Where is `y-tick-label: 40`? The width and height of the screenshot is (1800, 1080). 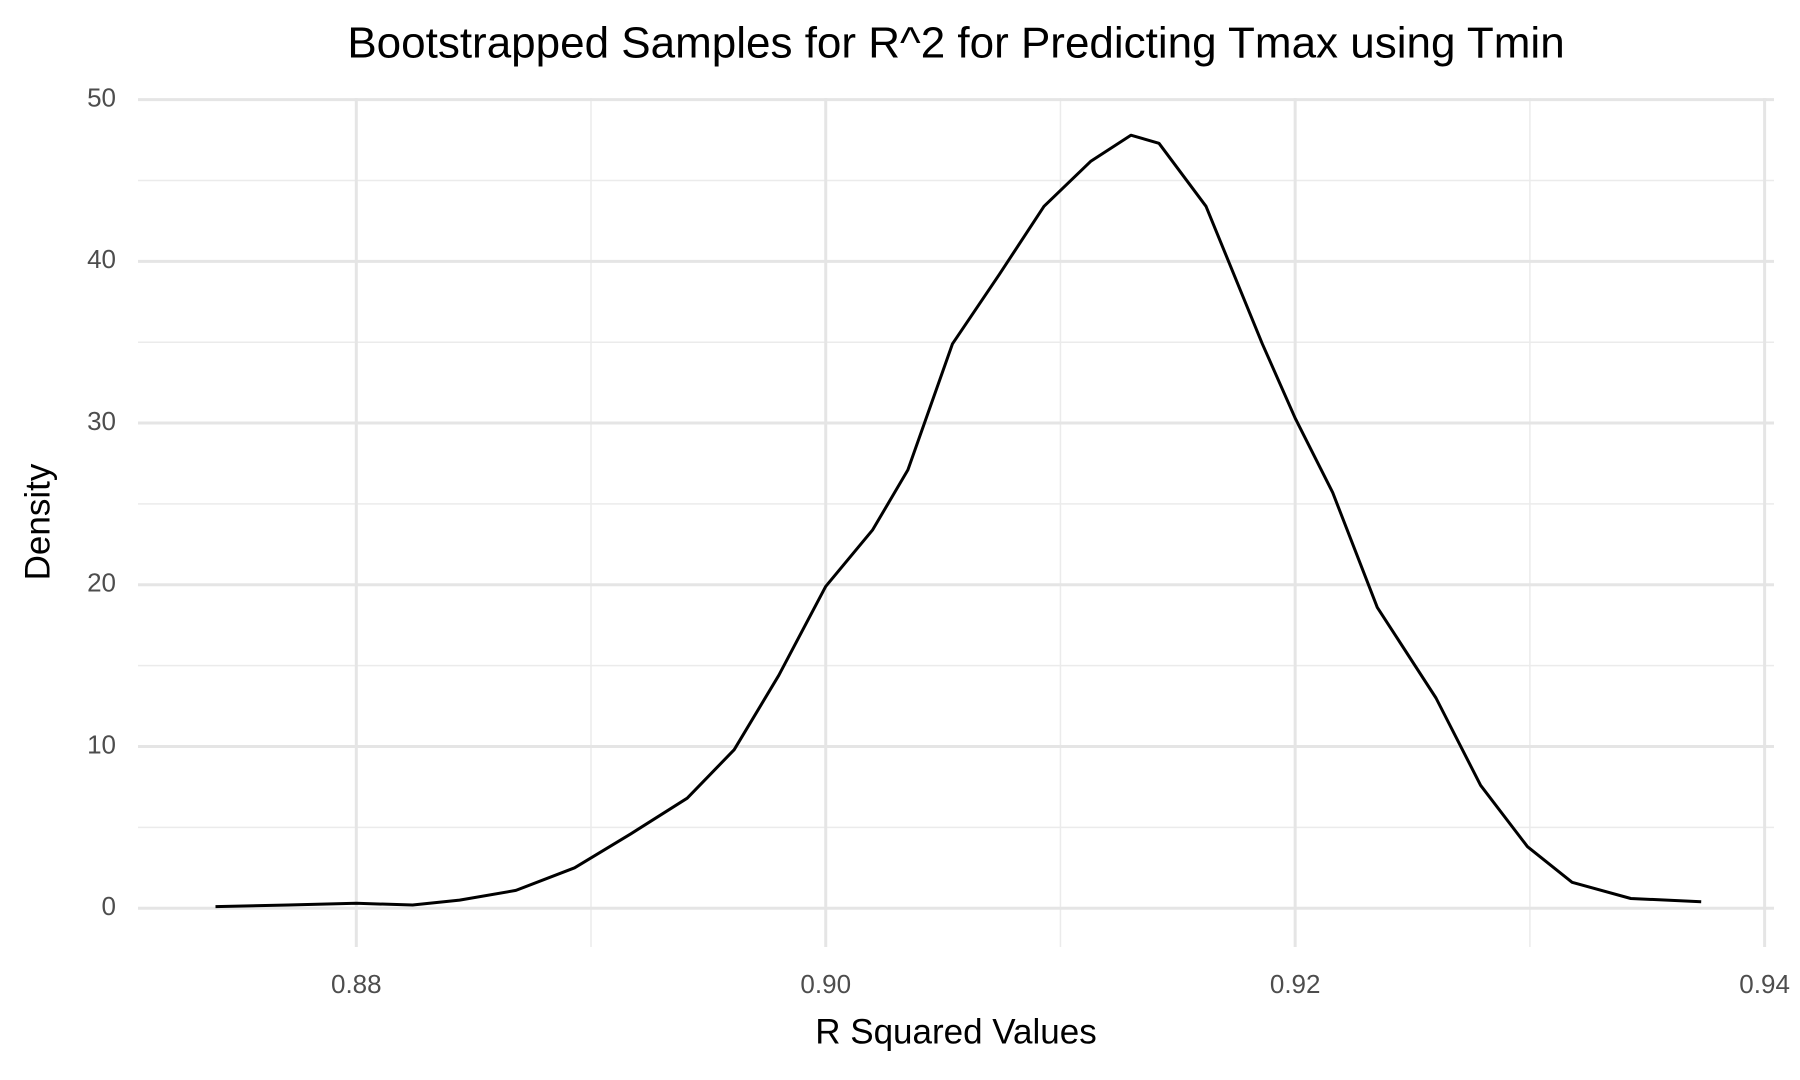
y-tick-label: 40 is located at coordinates (101, 259).